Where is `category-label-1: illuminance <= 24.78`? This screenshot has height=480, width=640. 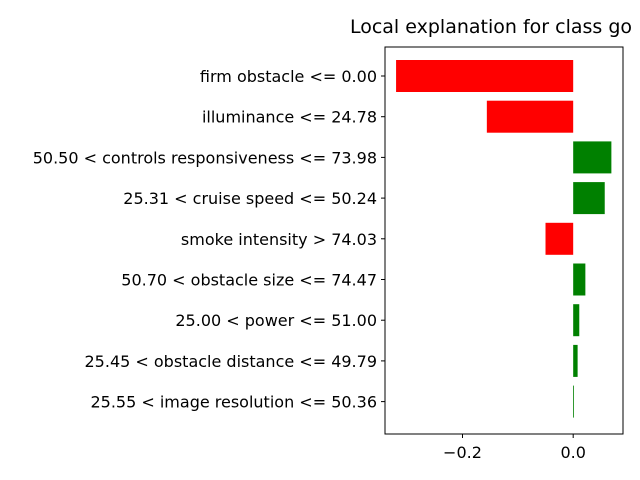
category-label-1: illuminance <= 24.78 is located at coordinates (289, 117).